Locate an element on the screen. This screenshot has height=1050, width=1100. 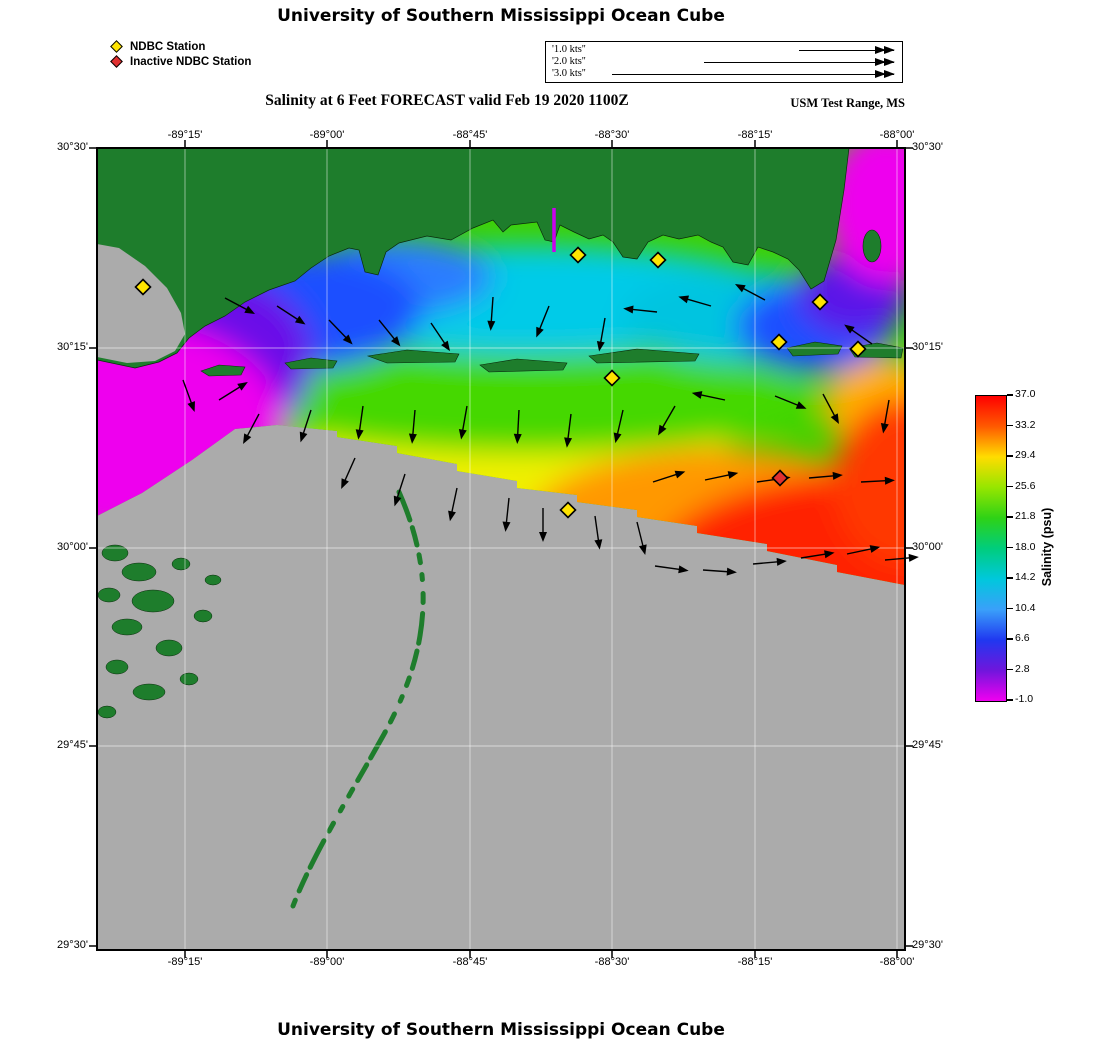
barrier-islands is located at coordinates (552, 359).